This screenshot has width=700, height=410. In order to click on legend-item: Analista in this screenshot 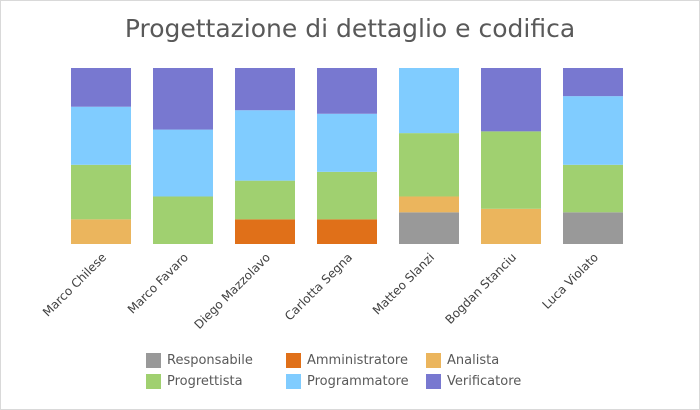, I will do `click(486, 360)`.